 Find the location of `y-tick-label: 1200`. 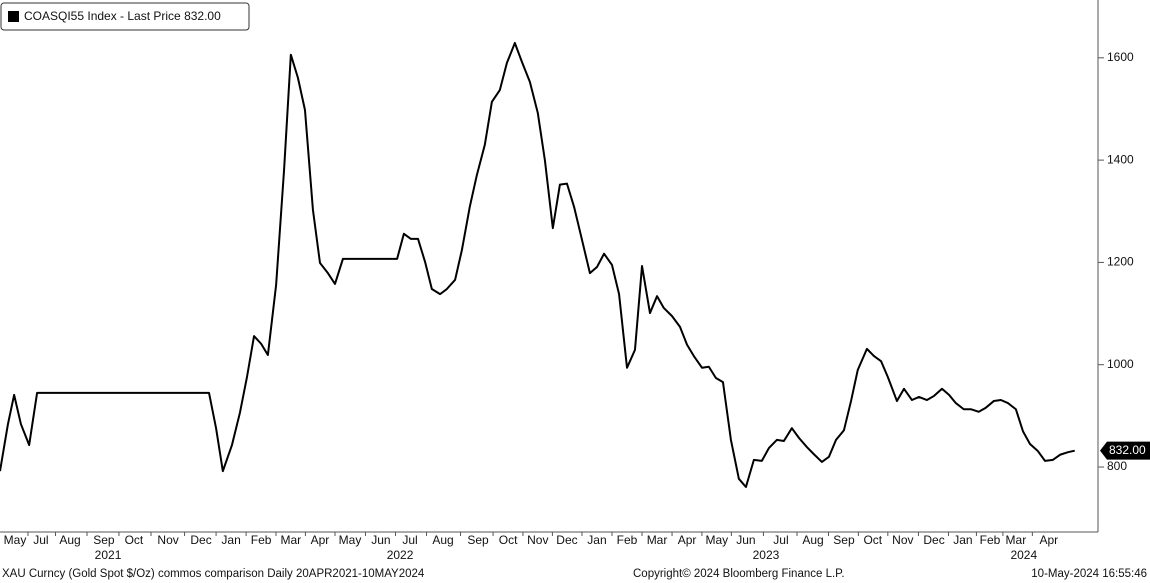

y-tick-label: 1200 is located at coordinates (1120, 262).